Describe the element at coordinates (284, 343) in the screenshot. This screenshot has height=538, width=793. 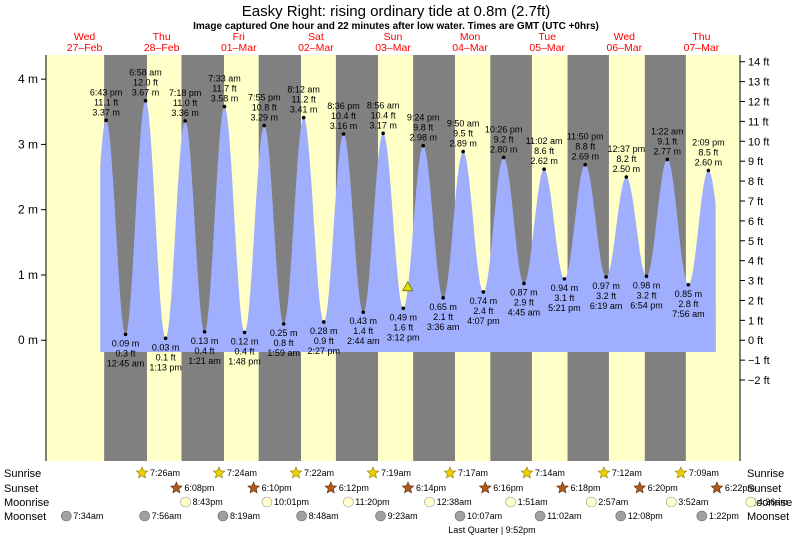
I see `tide-ft-9: 0.8 ft` at that location.